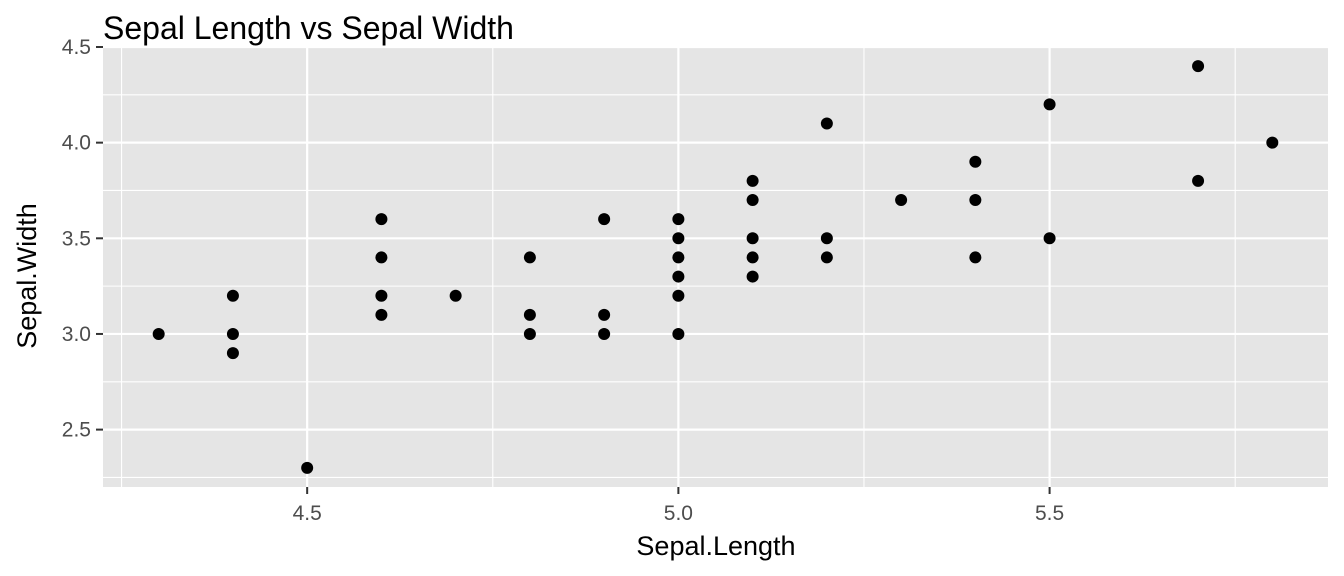 Image resolution: width=1344 pixels, height=576 pixels. Describe the element at coordinates (76, 334) in the screenshot. I see `y-tick-label-1: 3.0` at that location.